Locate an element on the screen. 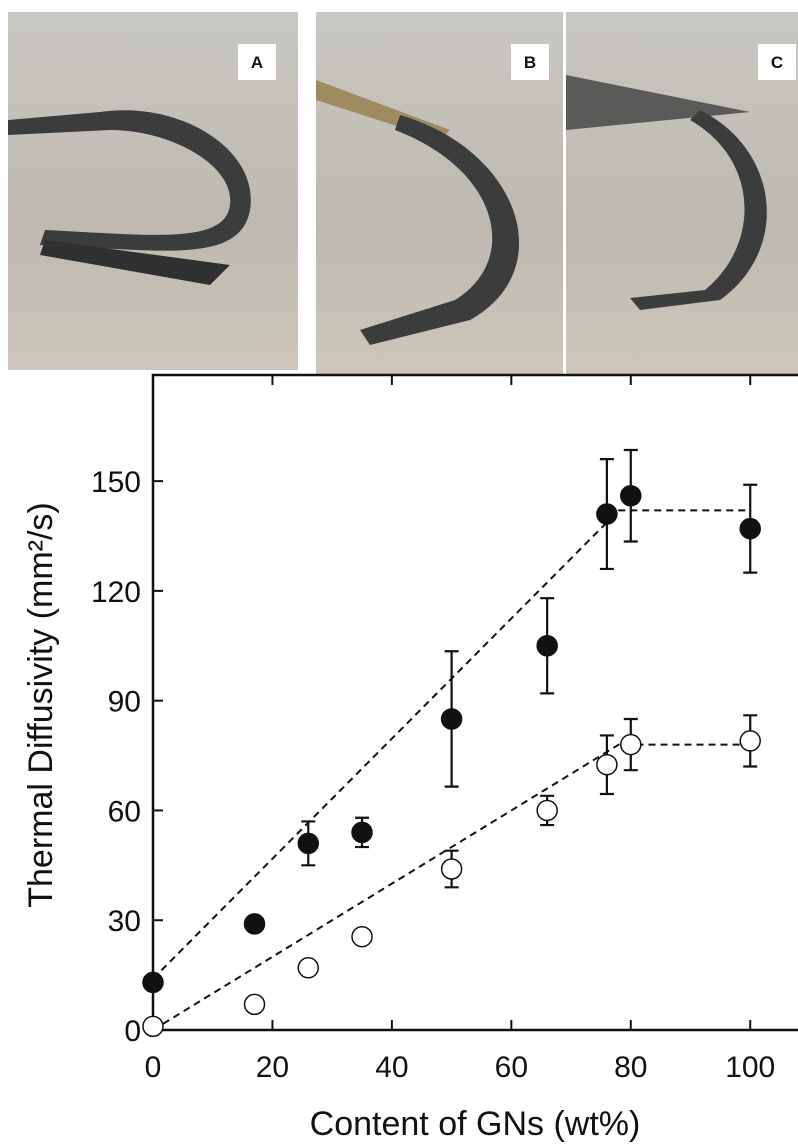 The image size is (798, 1148). panel-label: A is located at coordinates (257, 62).